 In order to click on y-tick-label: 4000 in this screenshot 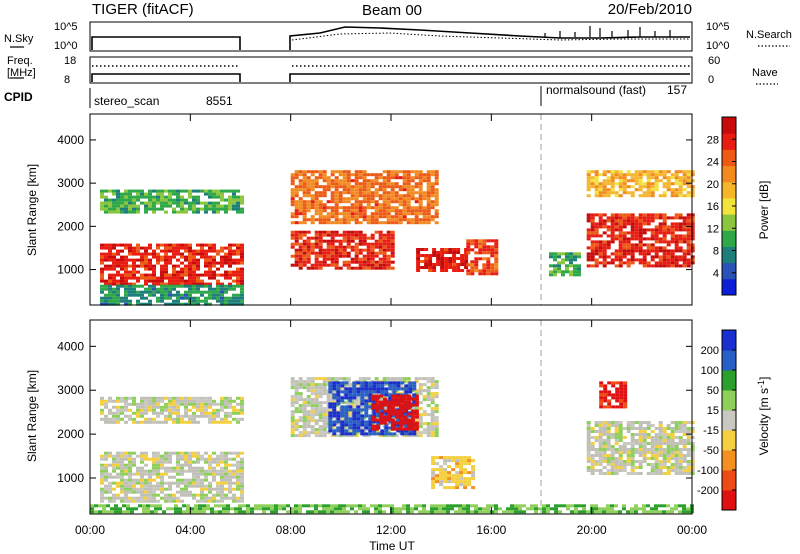, I will do `click(70, 140)`.